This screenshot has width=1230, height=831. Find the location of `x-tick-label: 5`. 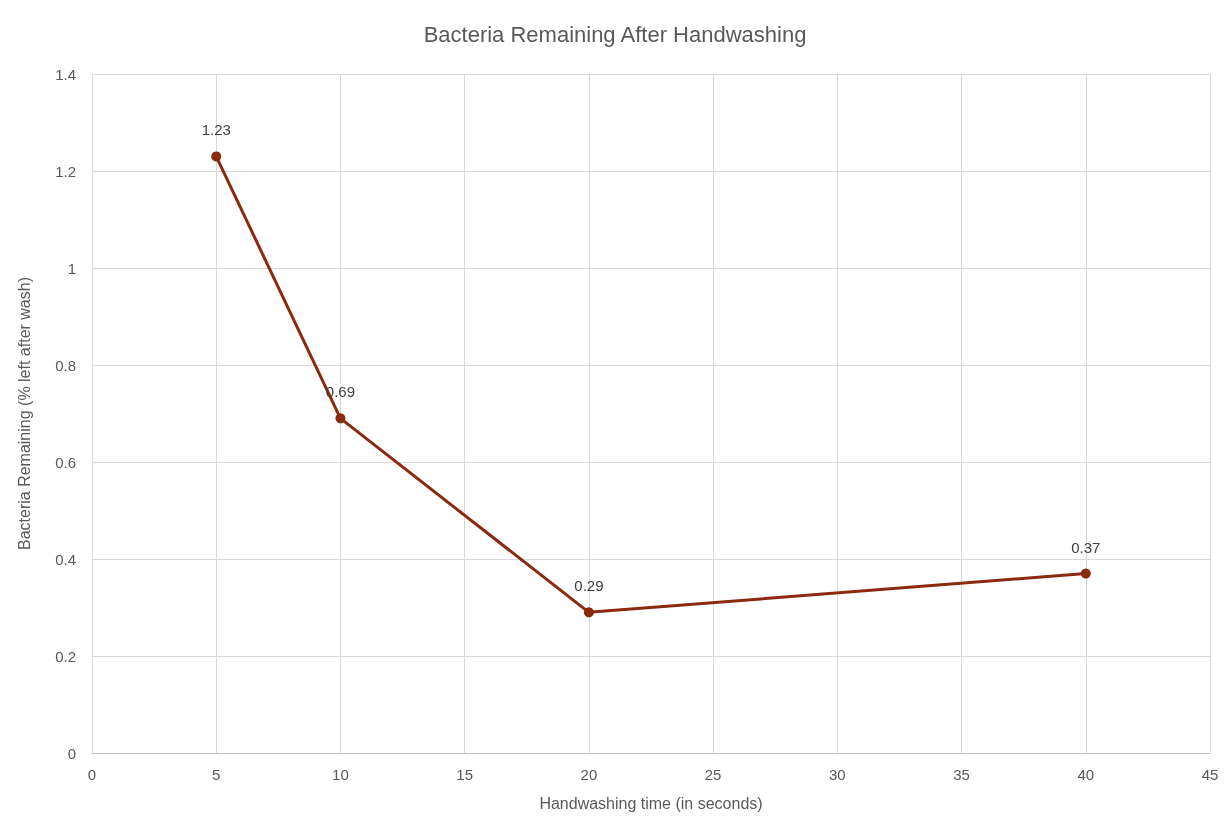

x-tick-label: 5 is located at coordinates (216, 774).